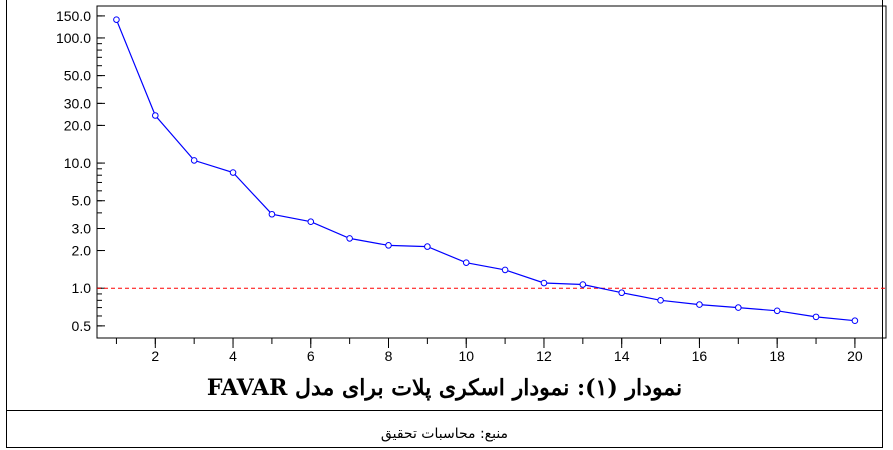  What do you see at coordinates (444, 434) in the screenshot?
I see `source-note: منبع: محاسبات تحقیق` at bounding box center [444, 434].